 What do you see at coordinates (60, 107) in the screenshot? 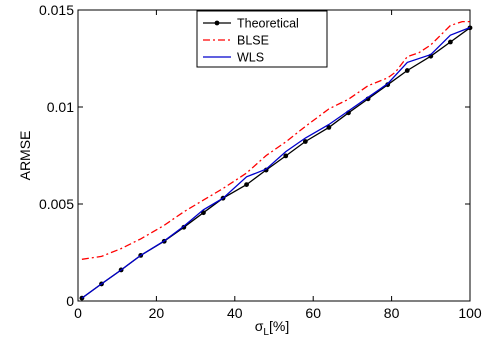
I see `y-tick-label: 0.01` at bounding box center [60, 107].